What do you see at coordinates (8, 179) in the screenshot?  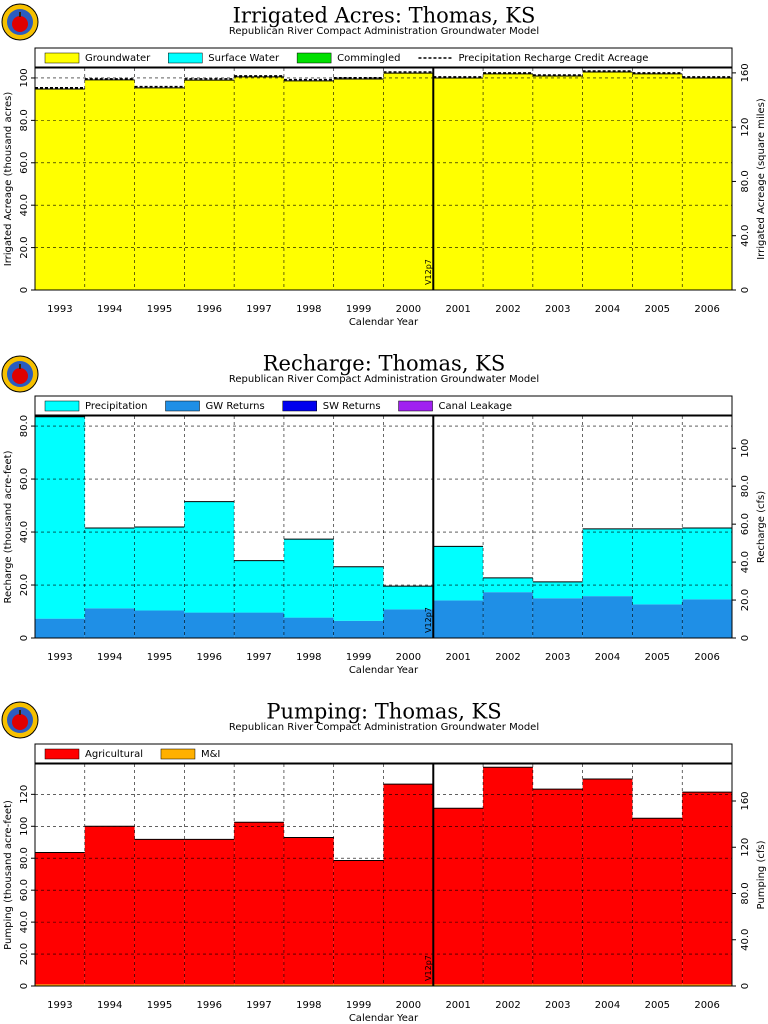 I see `y-axis-label: Irrigated Acreage (thousand acres)` at bounding box center [8, 179].